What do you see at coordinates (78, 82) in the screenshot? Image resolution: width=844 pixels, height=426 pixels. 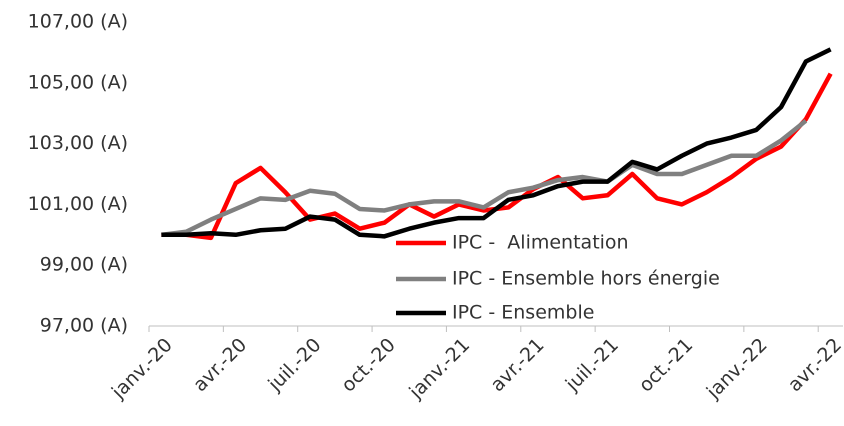 I see `y-tick-label: 105,00 (A)` at bounding box center [78, 82].